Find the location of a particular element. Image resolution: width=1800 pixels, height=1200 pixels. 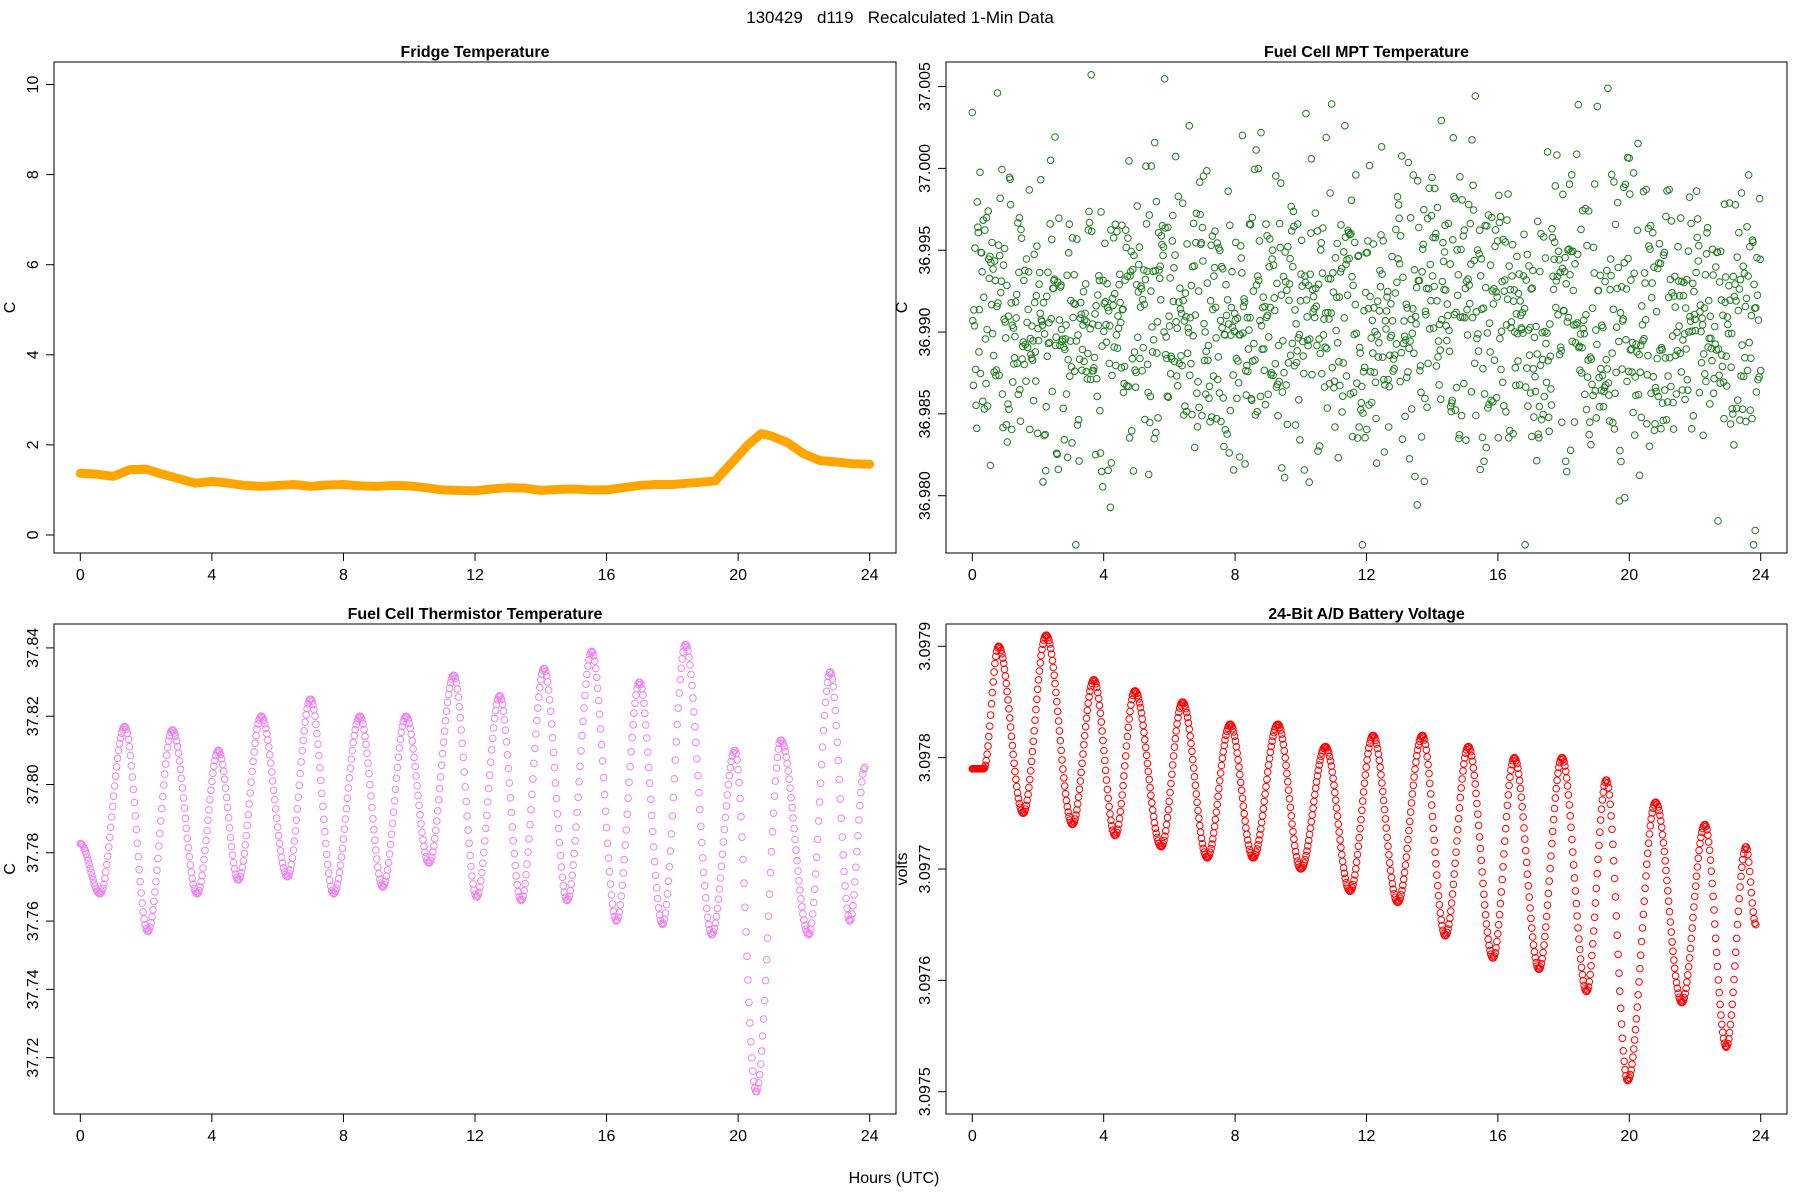

y-tick-label: 37.82 is located at coordinates (33, 716).